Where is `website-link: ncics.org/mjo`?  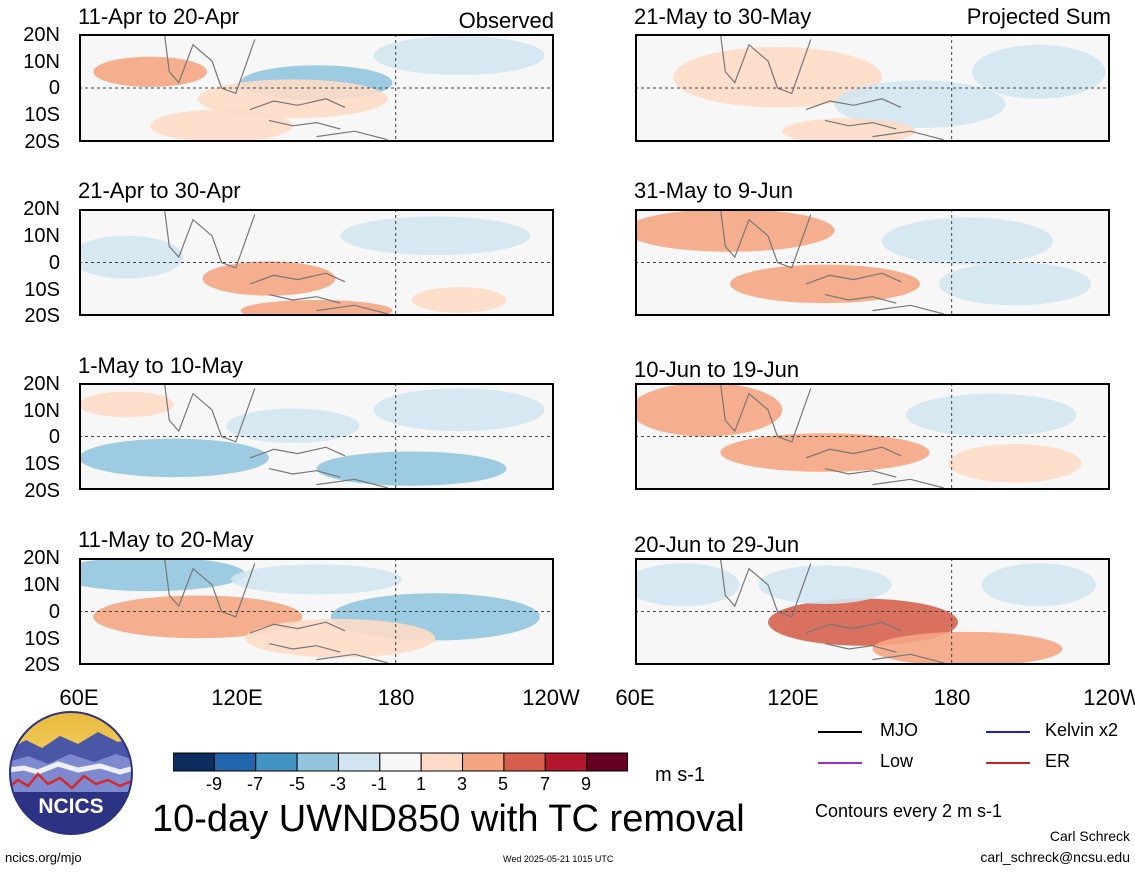 website-link: ncics.org/mjo is located at coordinates (43, 857).